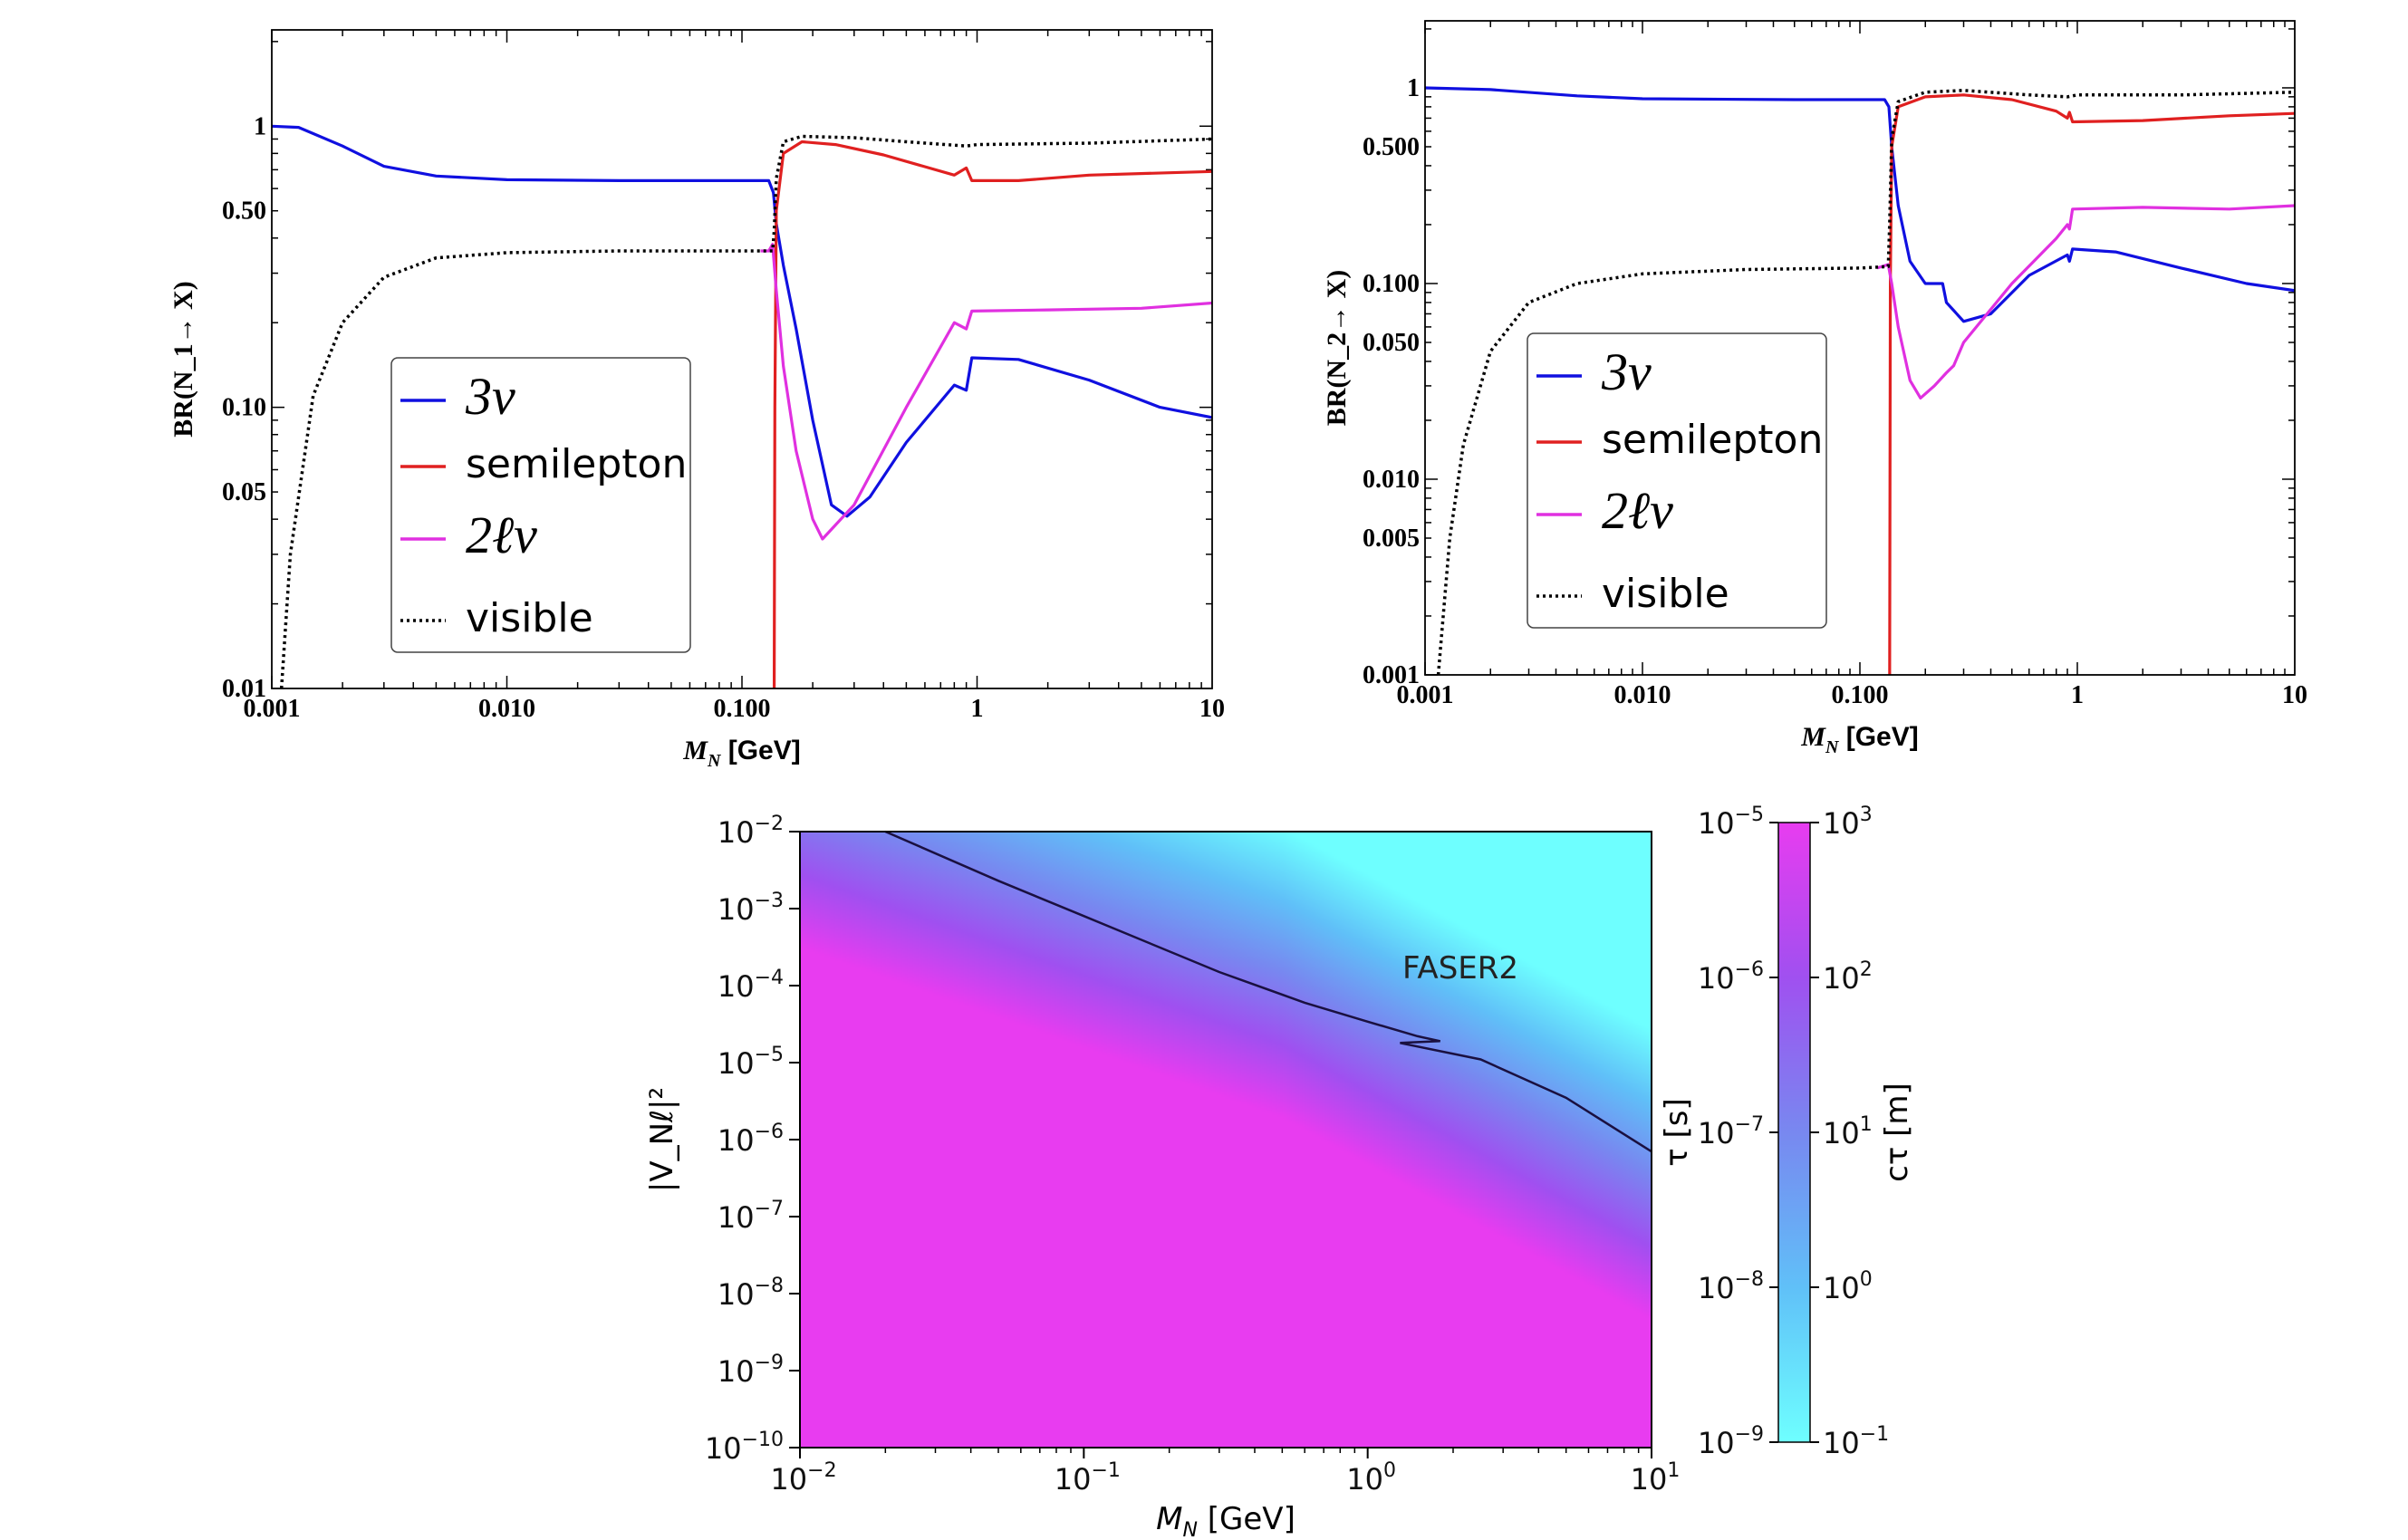 The width and height of the screenshot is (2408, 1540). What do you see at coordinates (1391, 480) in the screenshot?
I see `y-tick-label: 0.010` at bounding box center [1391, 480].